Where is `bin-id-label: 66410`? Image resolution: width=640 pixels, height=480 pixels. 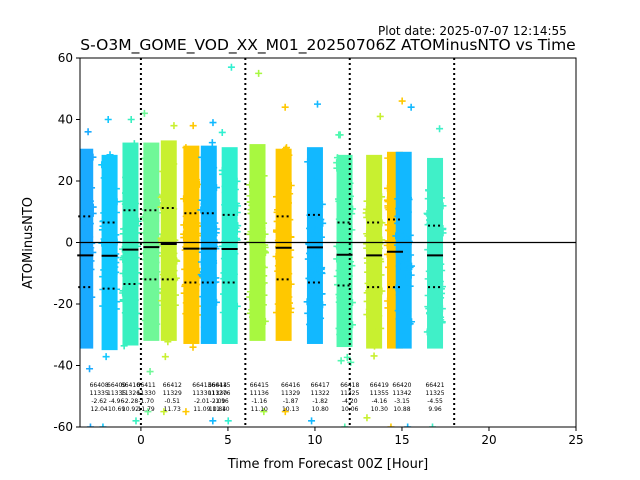 bin-id-label: 66410 is located at coordinates (130, 385).